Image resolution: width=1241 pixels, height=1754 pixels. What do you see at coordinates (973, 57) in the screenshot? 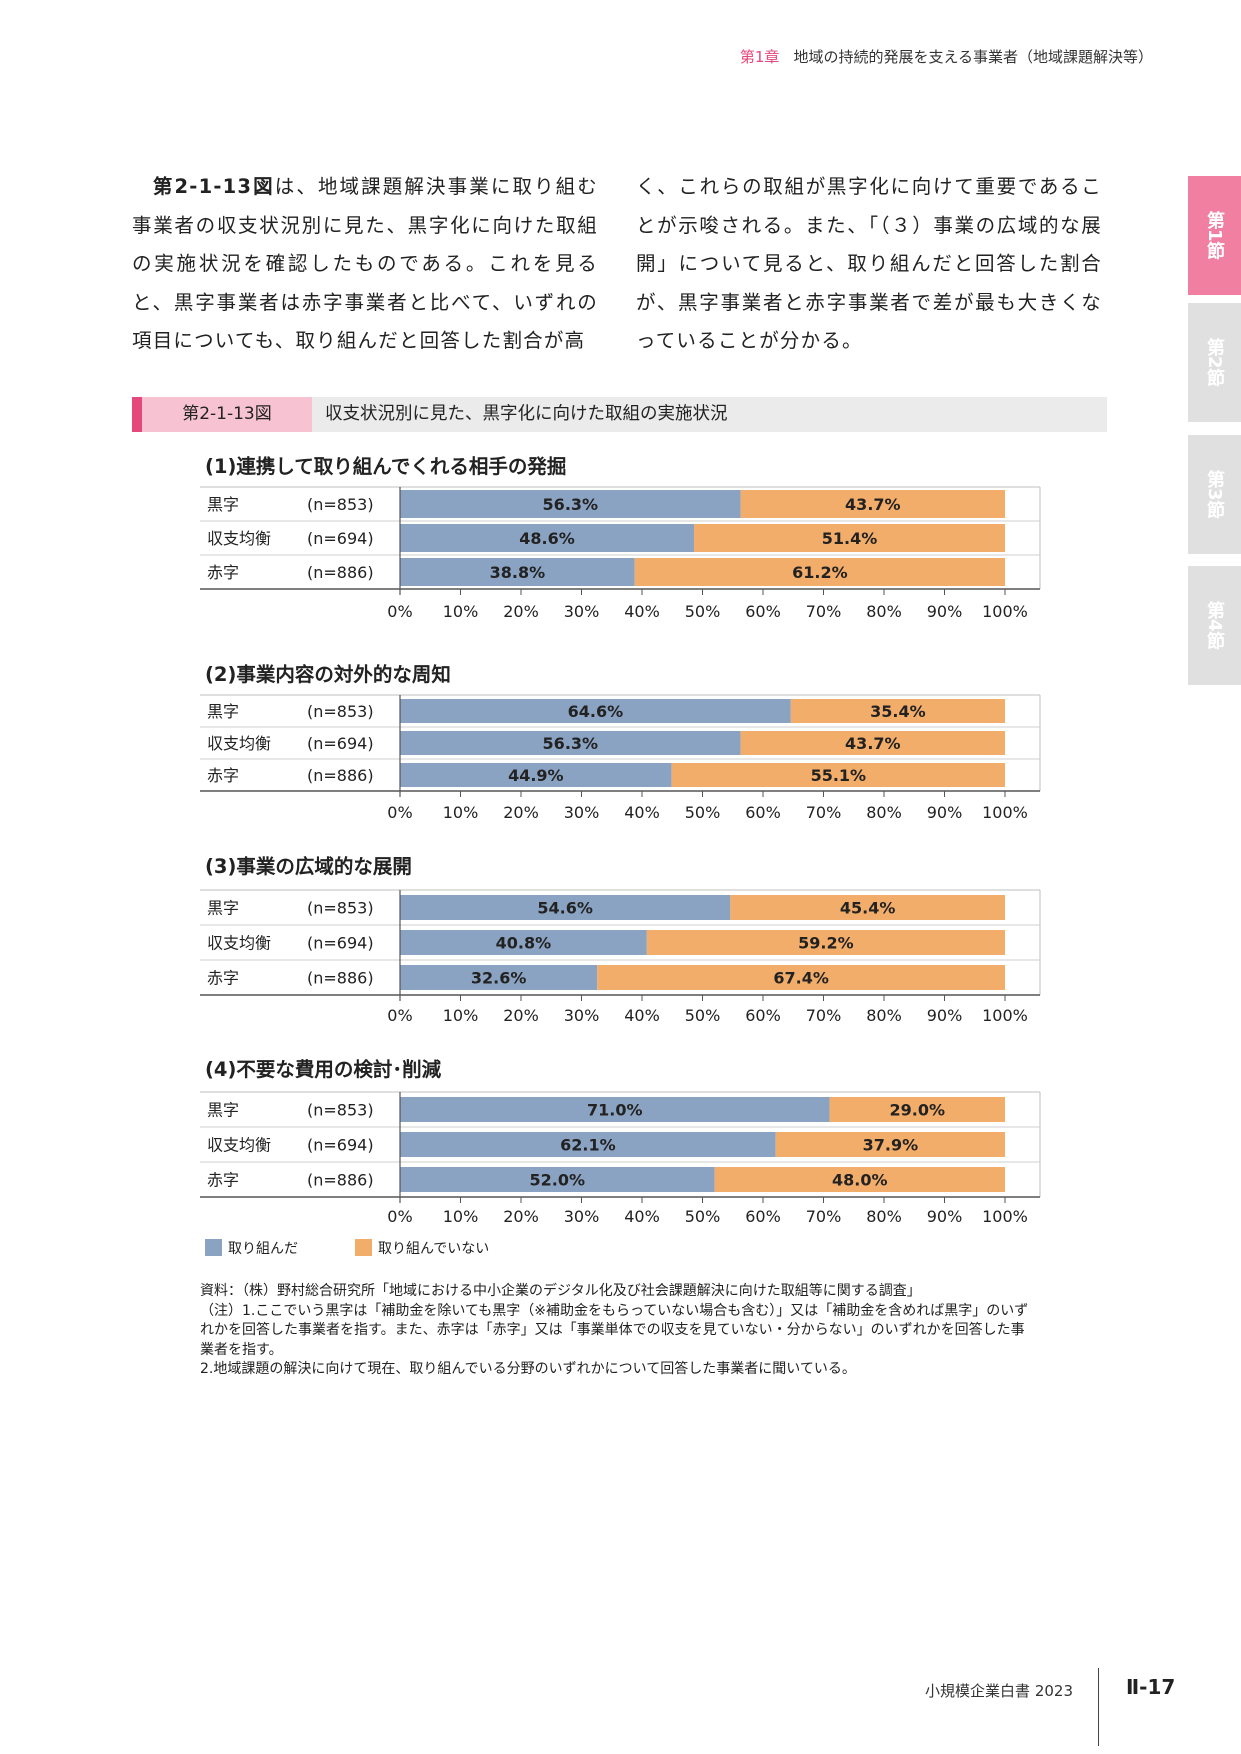
I see `chapter-title: 地域の持続的発展を支える事業者（地域課題解決等）` at bounding box center [973, 57].